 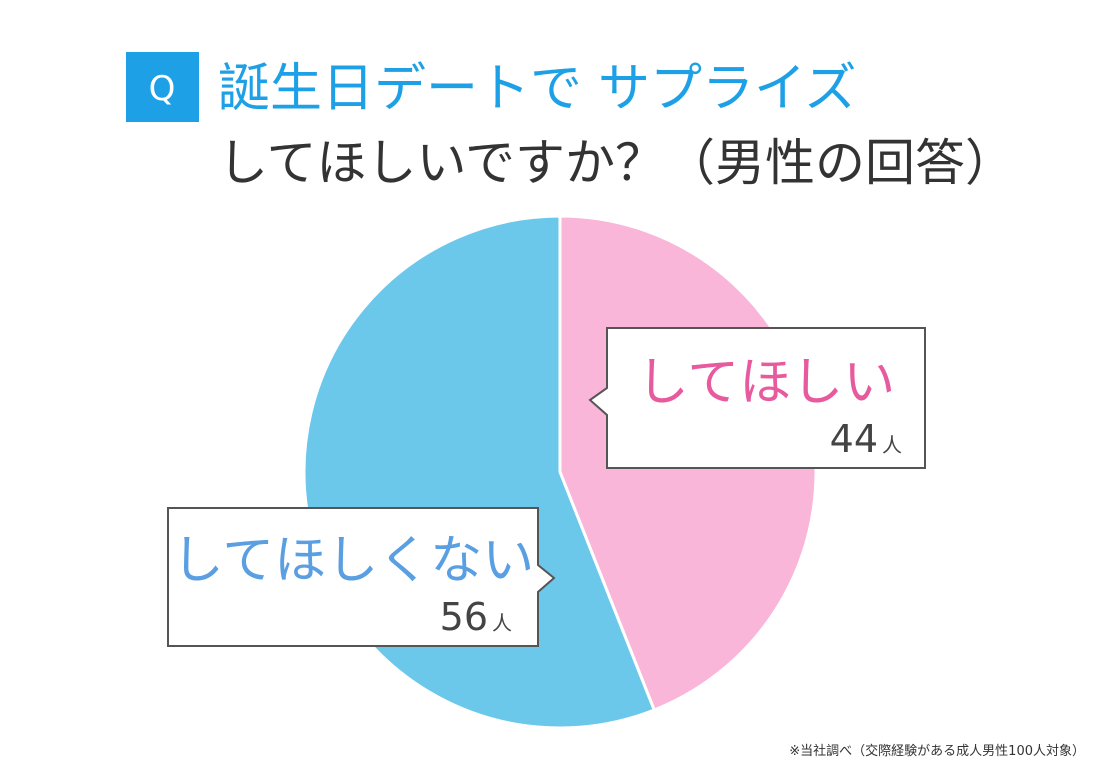 What do you see at coordinates (854, 439) in the screenshot?
I see `value-label: 44` at bounding box center [854, 439].